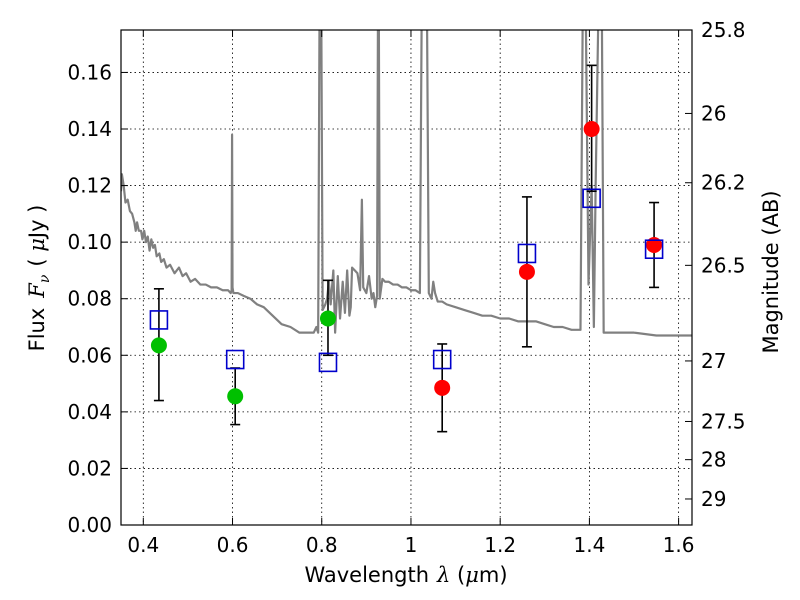 The width and height of the screenshot is (800, 600). I want to click on y-tick-label: 0.02, so click(89, 468).